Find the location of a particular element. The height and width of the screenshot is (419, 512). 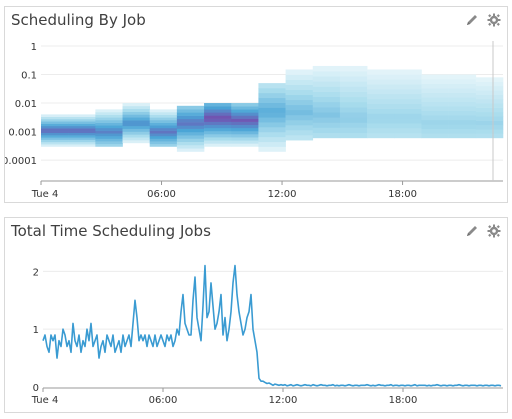

panel-header: Scheduling By Job is located at coordinates (256, 21).